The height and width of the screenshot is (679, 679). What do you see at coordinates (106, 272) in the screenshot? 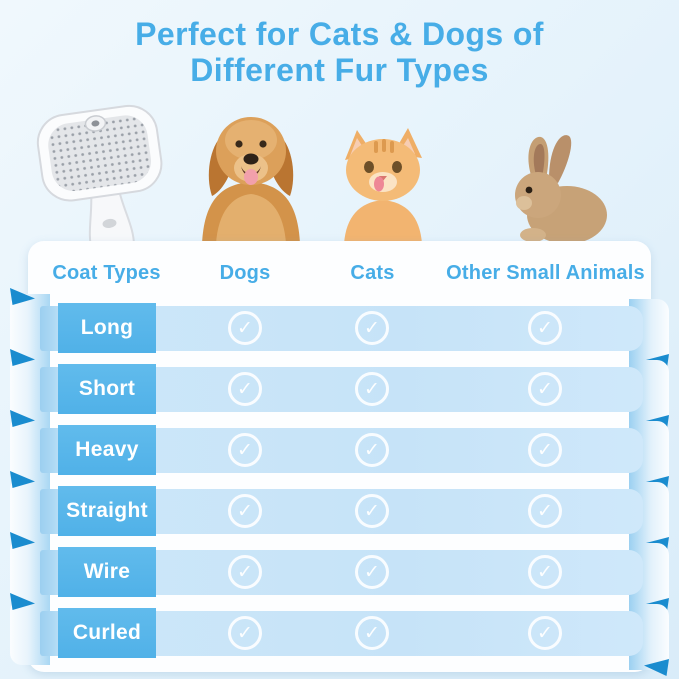
I see `header-coat-types: Coat Types` at bounding box center [106, 272].